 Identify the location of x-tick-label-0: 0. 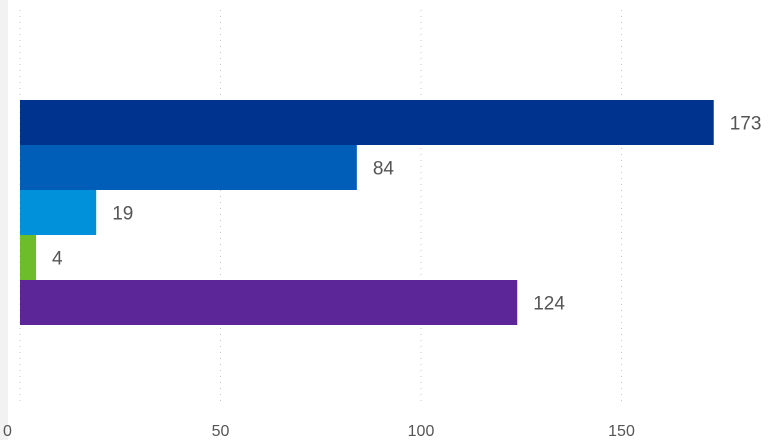
(7, 431).